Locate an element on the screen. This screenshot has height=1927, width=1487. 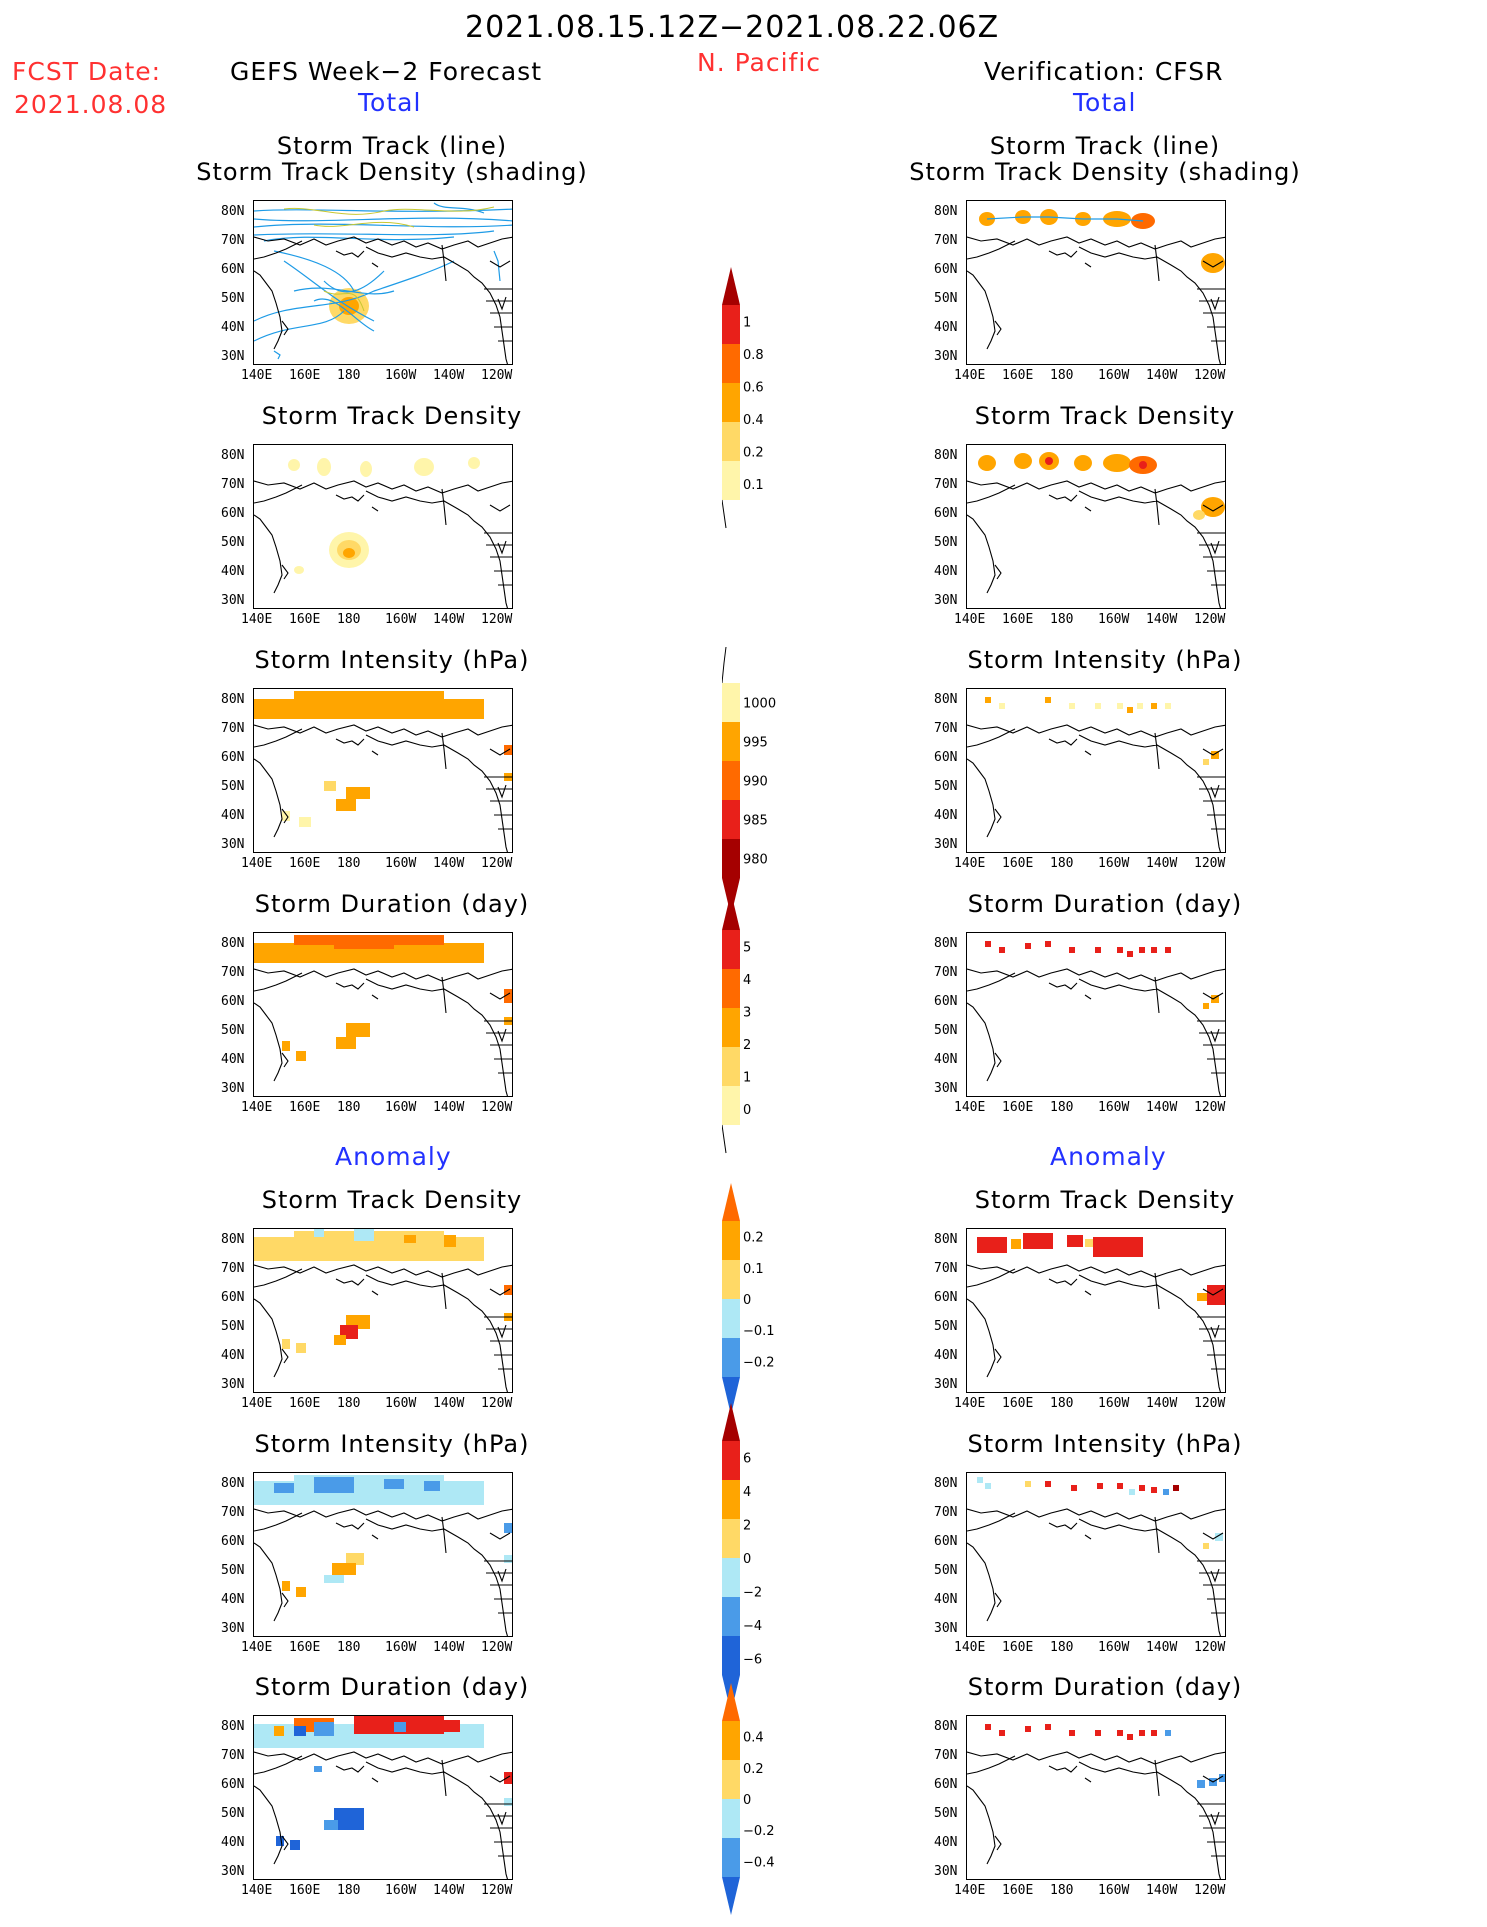
colorbar-duration-anomaly: 0.4 0.2 0 −0.2 −0.4 is located at coordinates (748, 1799).